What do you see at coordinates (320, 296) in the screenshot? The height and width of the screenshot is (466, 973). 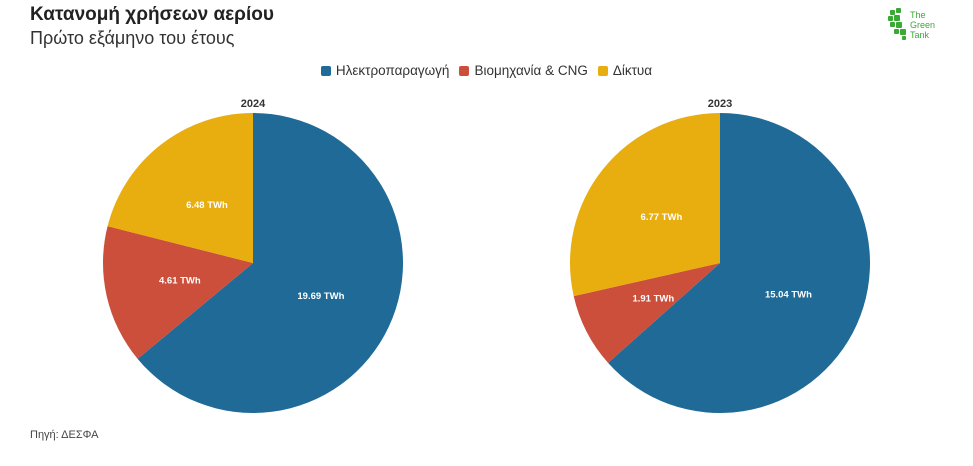 I see `pie-slice-label: 19.69 TWh` at bounding box center [320, 296].